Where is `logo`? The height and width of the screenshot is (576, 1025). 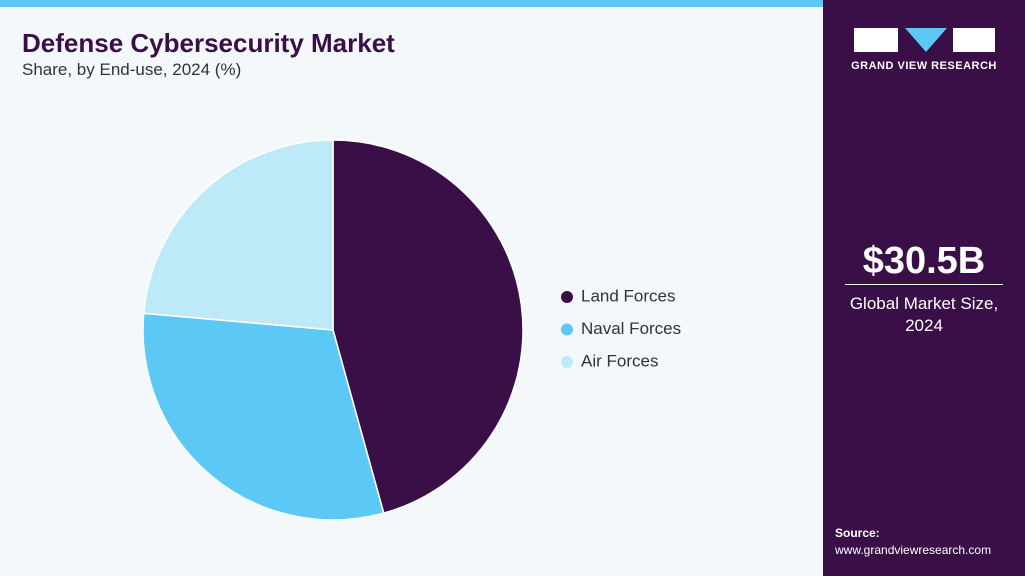 logo is located at coordinates (924, 40).